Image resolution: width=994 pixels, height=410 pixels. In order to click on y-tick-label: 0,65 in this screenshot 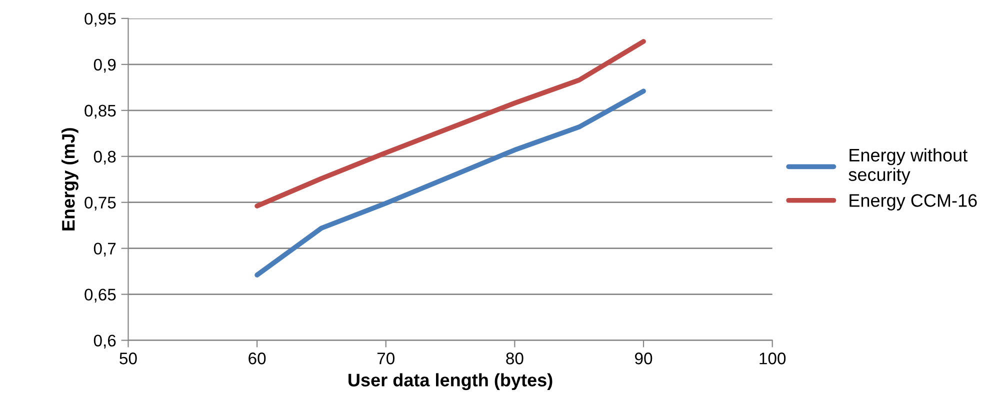, I will do `click(100, 295)`.